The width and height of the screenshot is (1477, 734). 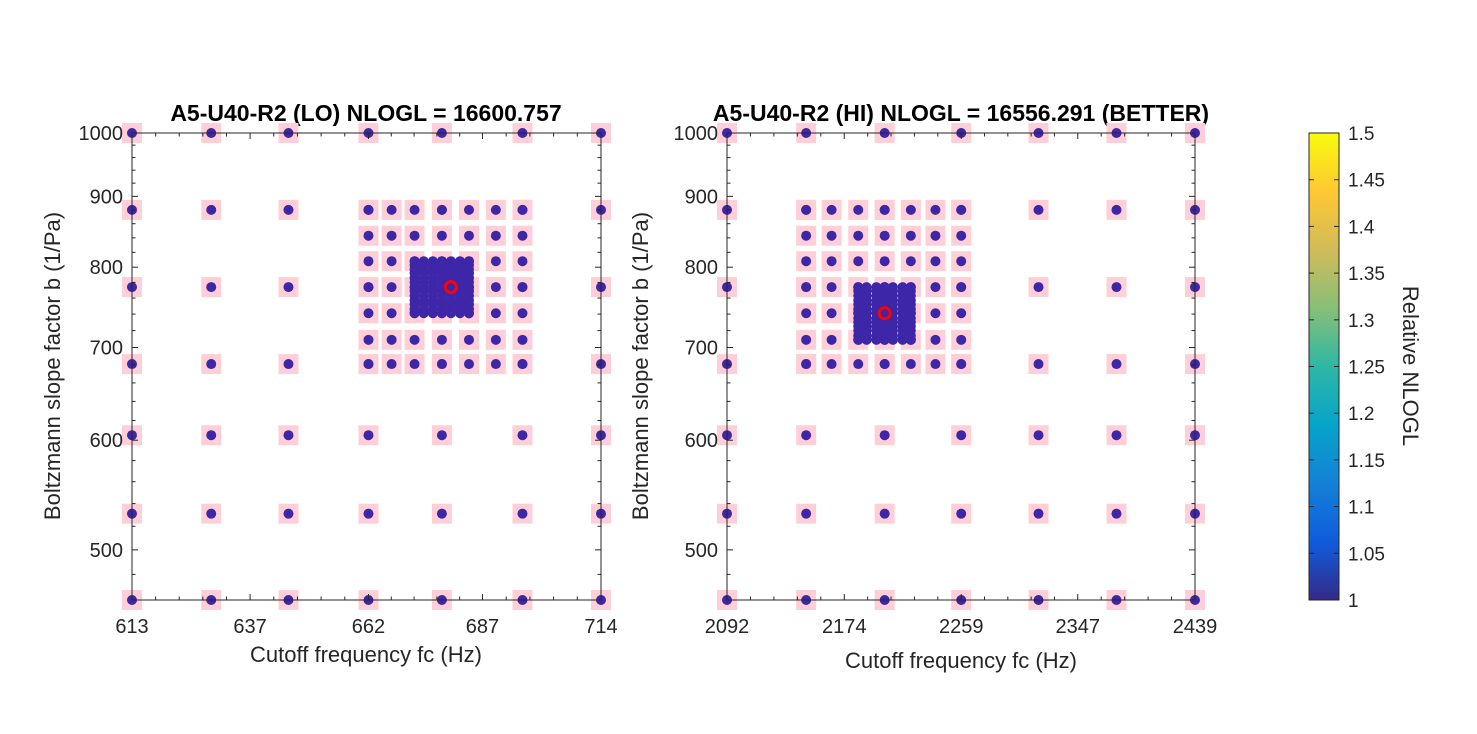 I want to click on colorbar-tick-label: 1.3, so click(x=1361, y=321).